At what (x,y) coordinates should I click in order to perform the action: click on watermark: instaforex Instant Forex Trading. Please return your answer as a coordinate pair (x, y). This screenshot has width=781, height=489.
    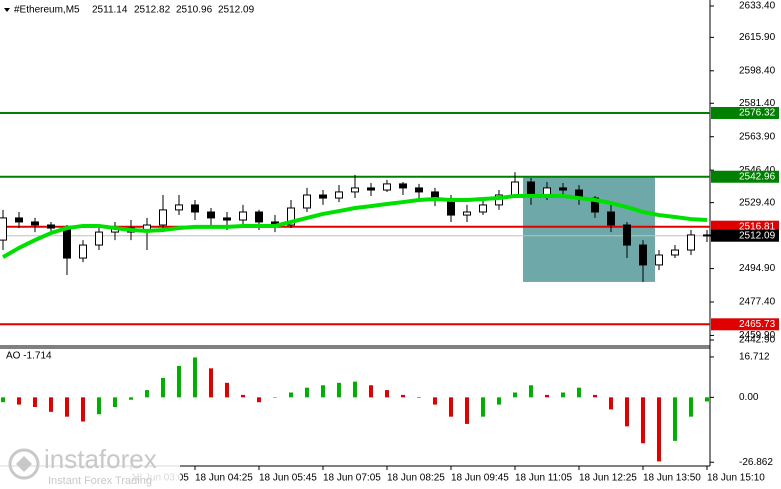
    Looking at the image, I should click on (90, 466).